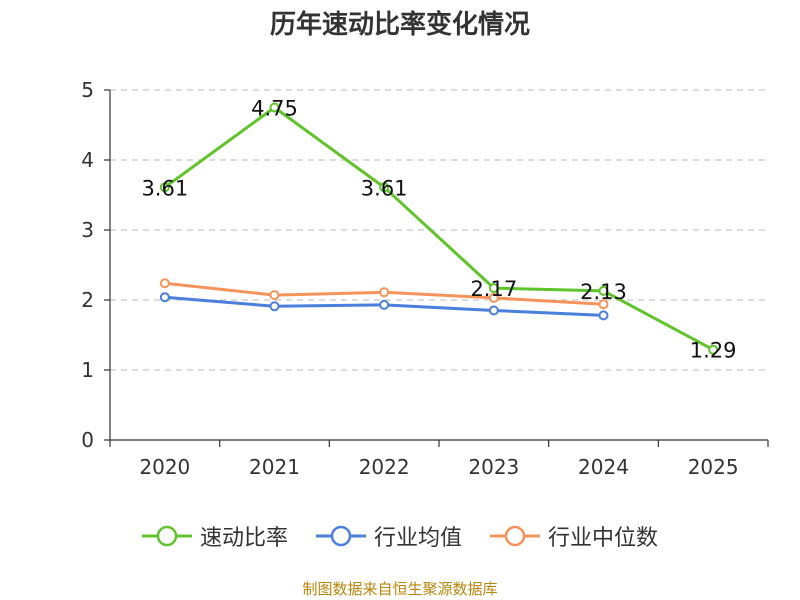 The image size is (800, 600). I want to click on x-tick-label: 2022, so click(384, 467).